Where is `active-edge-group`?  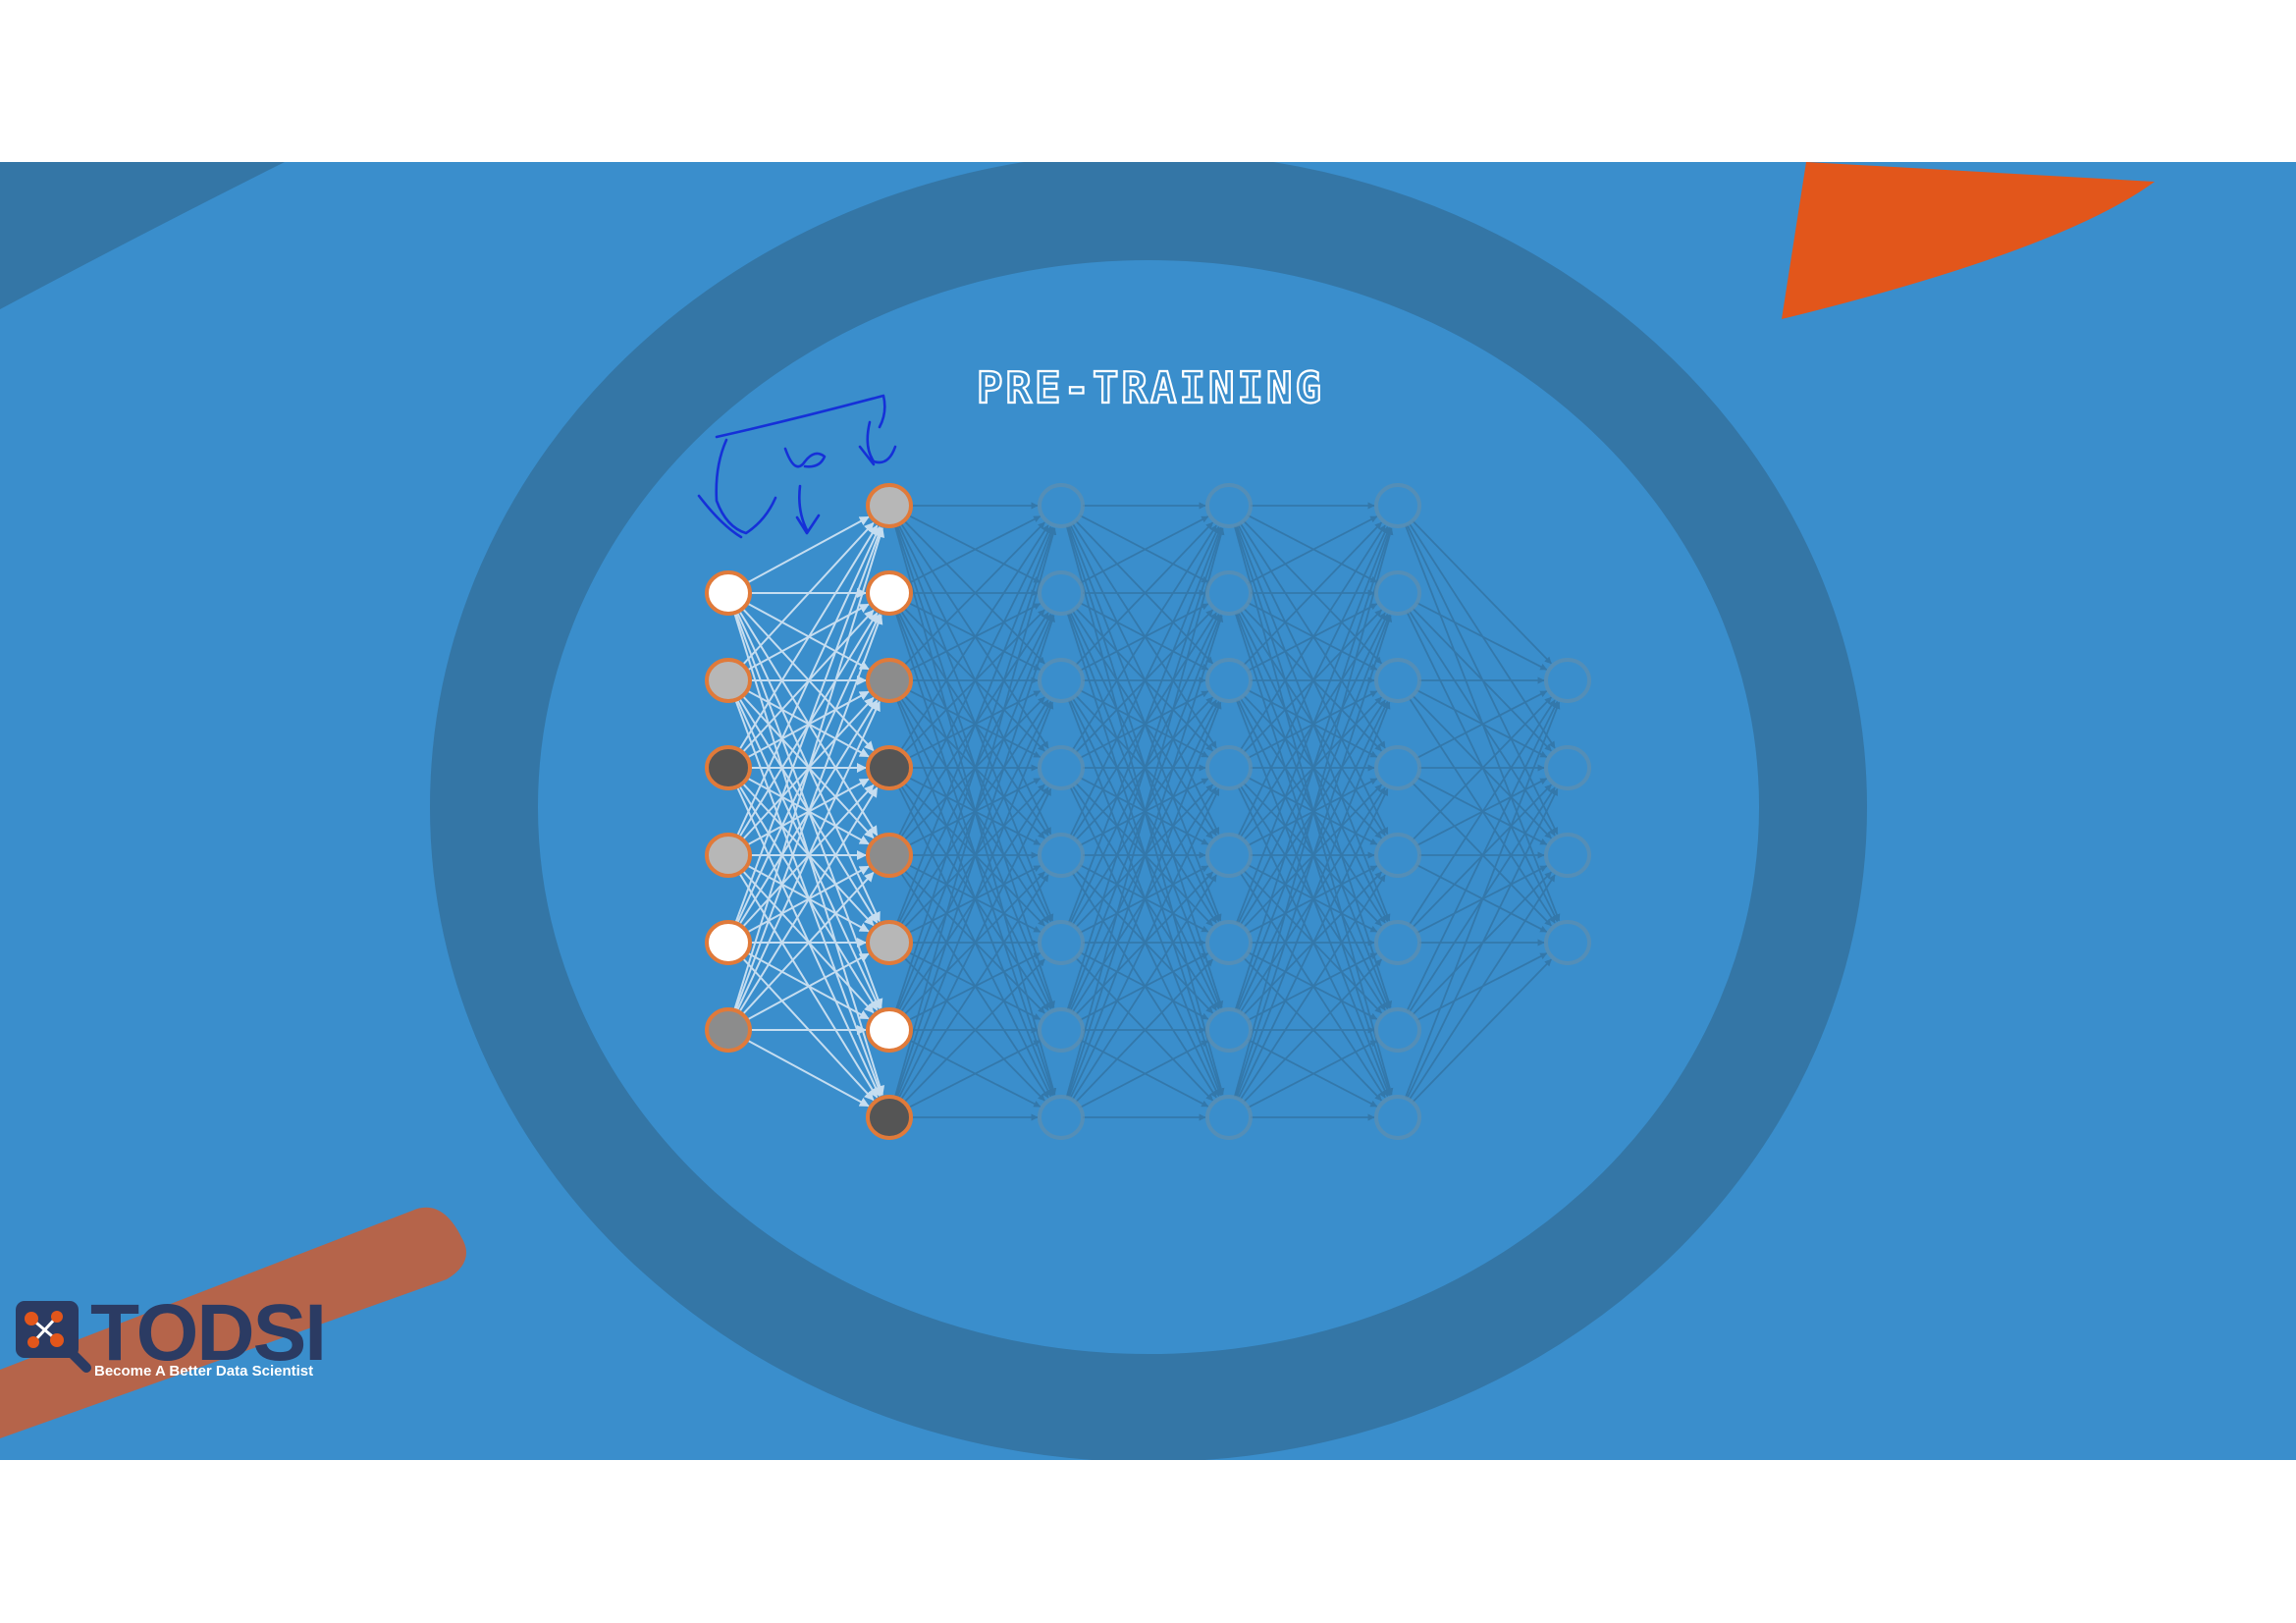
active-edge-group is located at coordinates (809, 811).